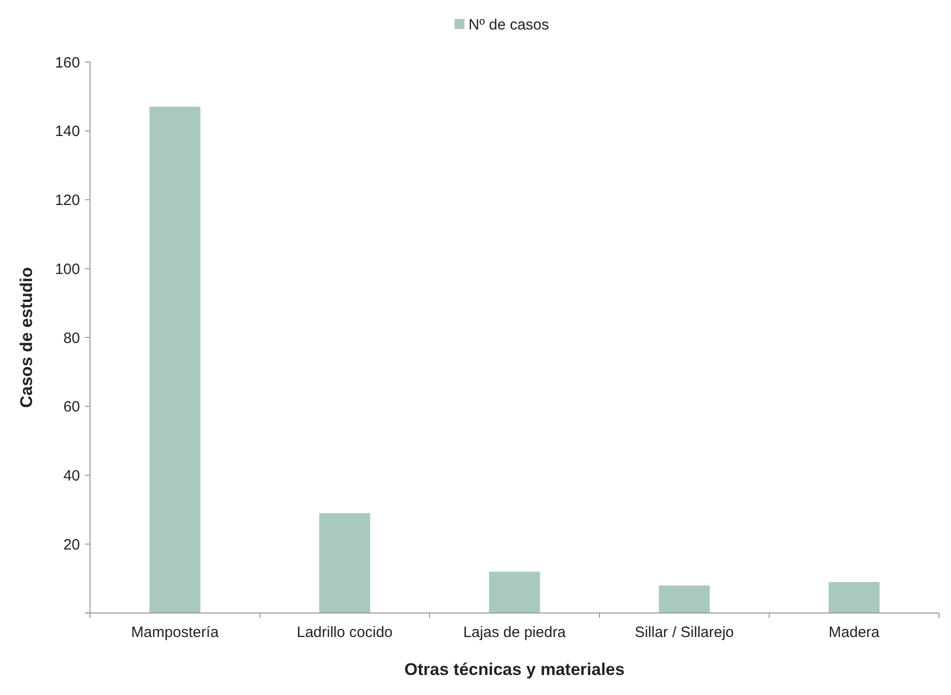 This screenshot has height=695, width=951. Describe the element at coordinates (71, 338) in the screenshot. I see `y-tick-label: 80` at that location.